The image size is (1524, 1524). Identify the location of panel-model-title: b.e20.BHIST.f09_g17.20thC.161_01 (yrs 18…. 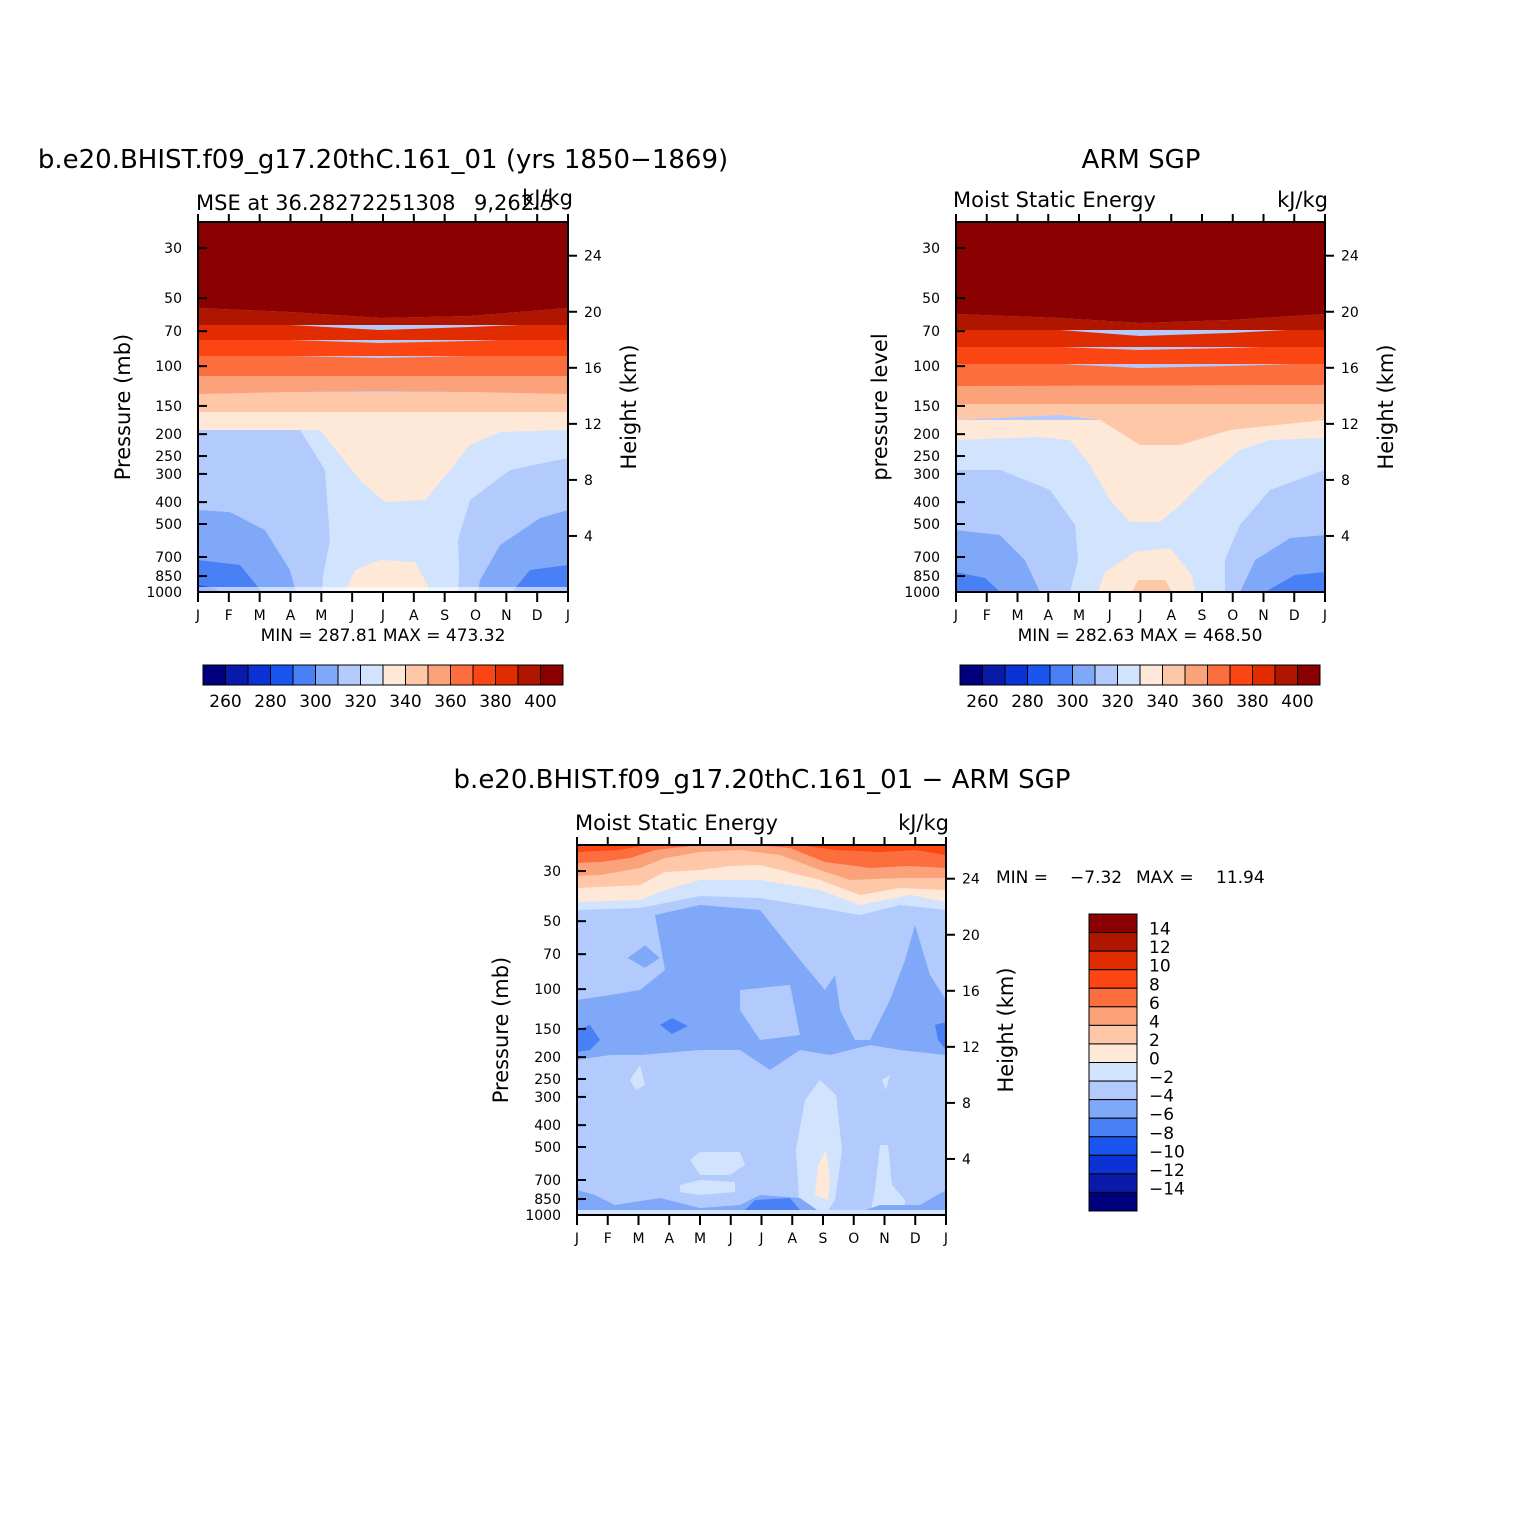
(383, 160).